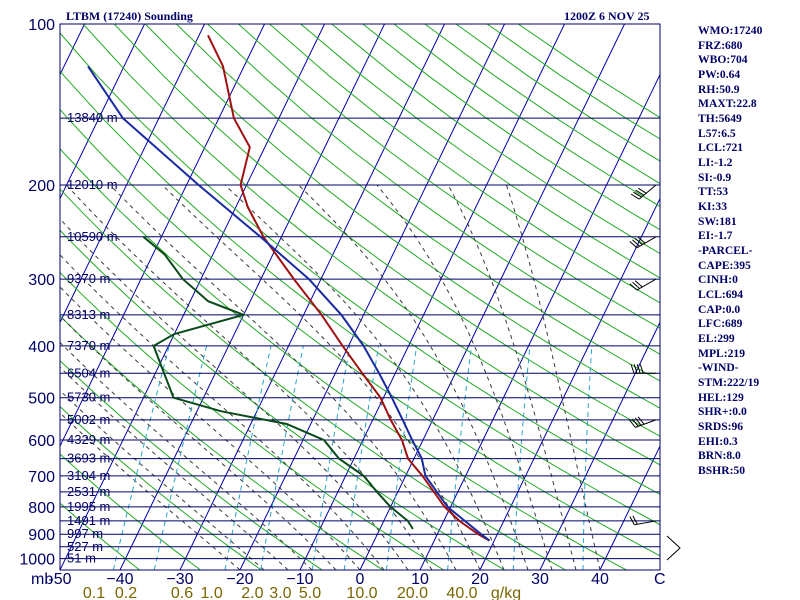 The image size is (800, 600). What do you see at coordinates (41, 186) in the screenshot?
I see `pressure-tick-label: 200` at bounding box center [41, 186].